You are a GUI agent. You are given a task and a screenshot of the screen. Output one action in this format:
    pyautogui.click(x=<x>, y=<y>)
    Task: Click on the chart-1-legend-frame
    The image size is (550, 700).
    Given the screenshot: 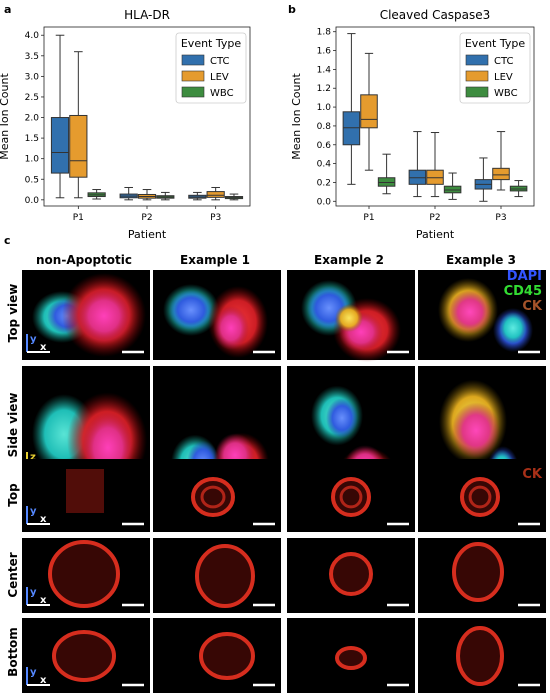 What is the action you would take?
    pyautogui.click(x=495, y=68)
    